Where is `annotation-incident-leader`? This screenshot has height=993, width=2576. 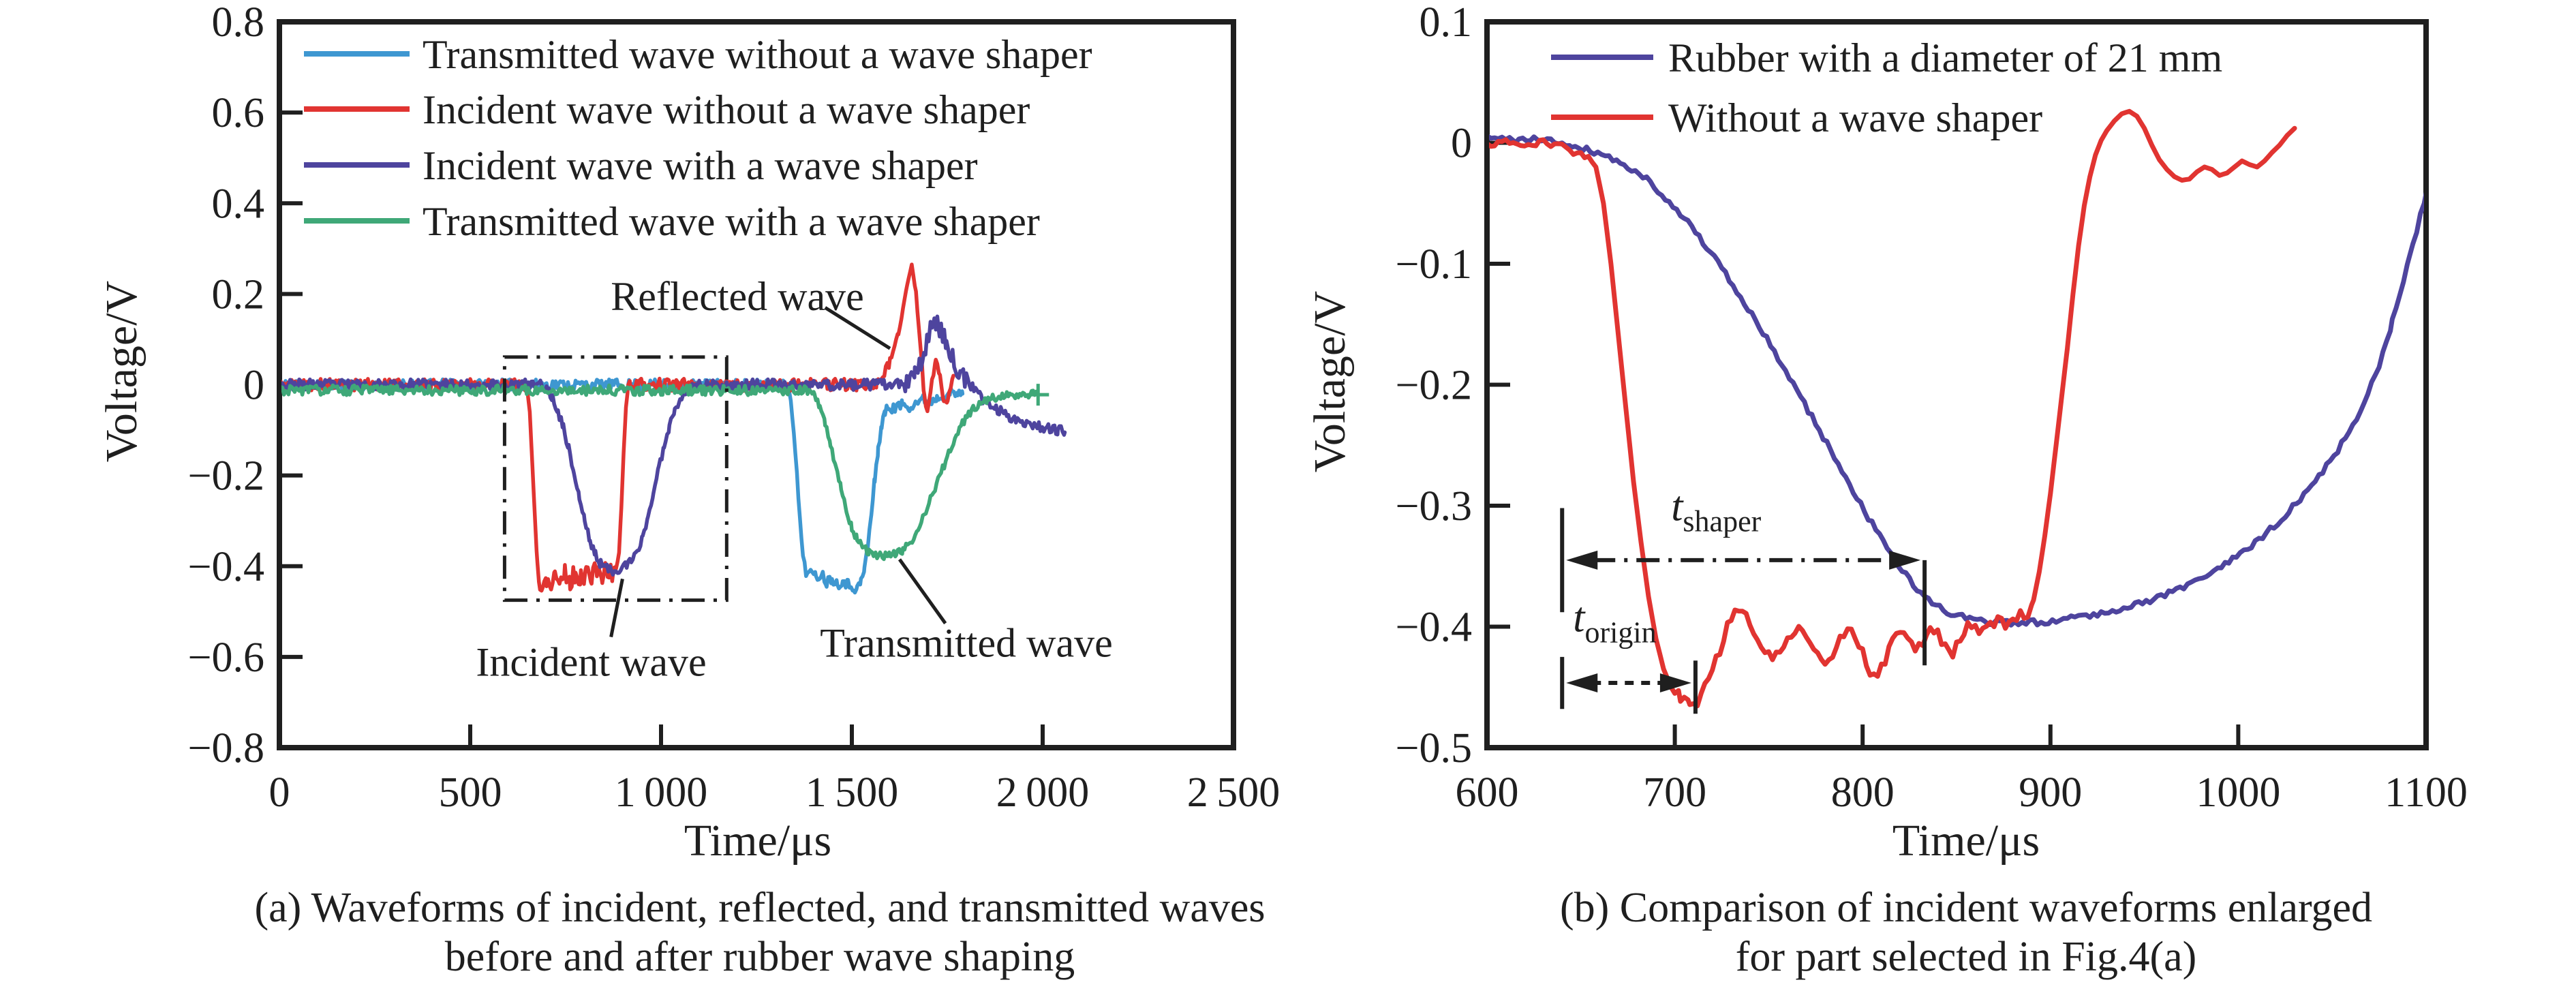 annotation-incident-leader is located at coordinates (616, 608).